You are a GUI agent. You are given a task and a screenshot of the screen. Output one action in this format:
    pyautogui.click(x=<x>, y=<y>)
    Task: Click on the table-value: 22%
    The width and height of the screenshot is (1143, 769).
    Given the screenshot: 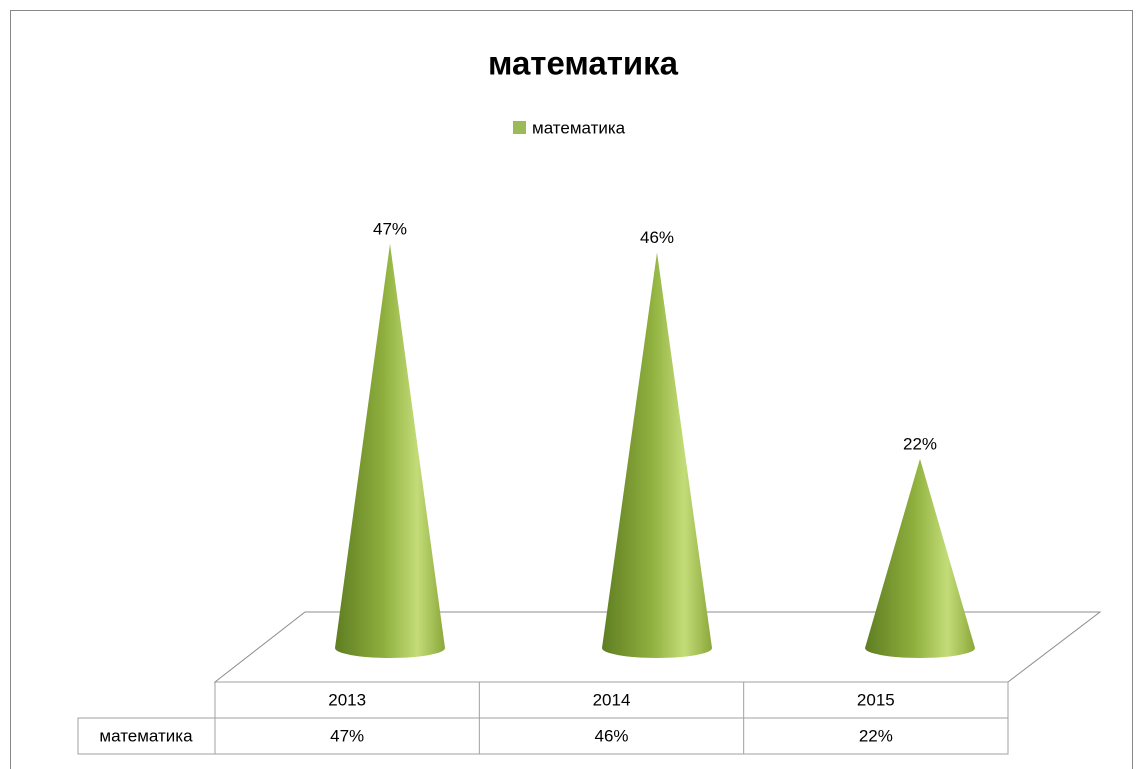 What is the action you would take?
    pyautogui.click(x=876, y=735)
    